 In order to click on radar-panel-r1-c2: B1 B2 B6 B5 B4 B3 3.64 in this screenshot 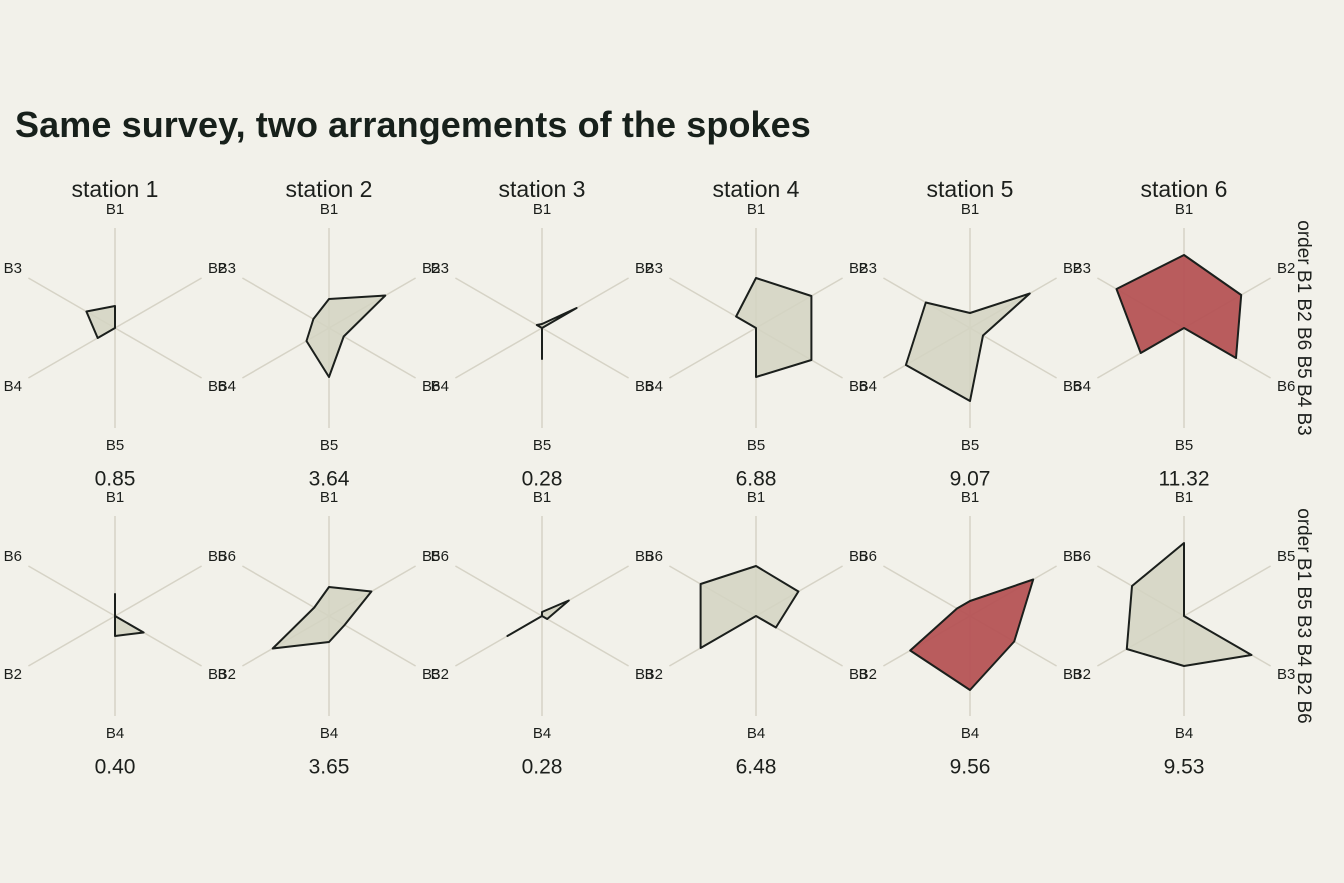, I will do `click(329, 346)`.